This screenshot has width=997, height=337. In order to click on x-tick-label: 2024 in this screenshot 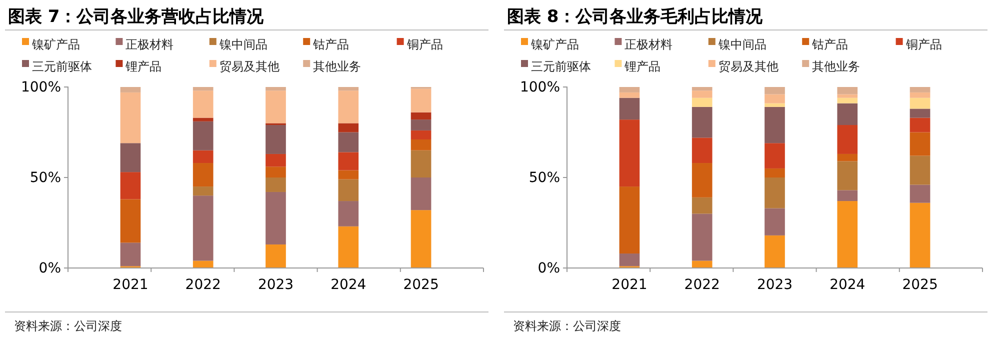, I will do `click(348, 285)`.